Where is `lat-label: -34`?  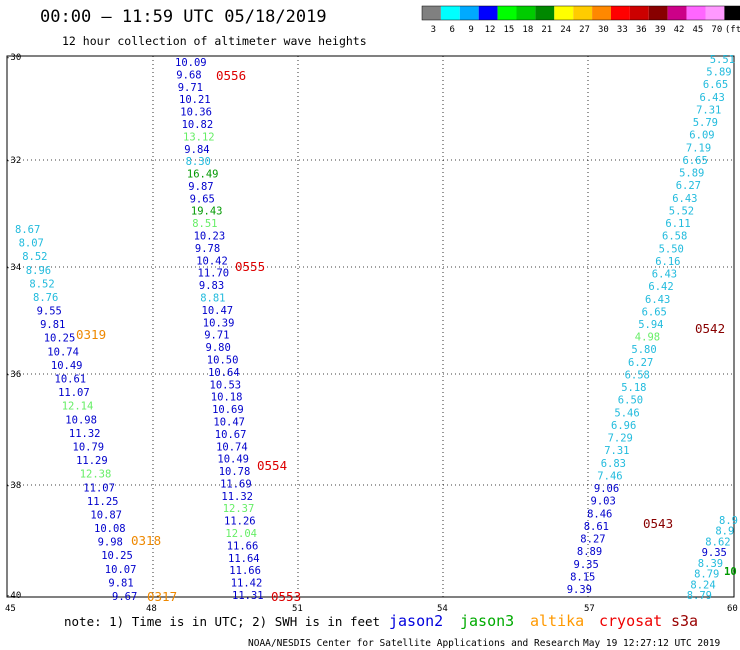
lat-label: -34 is located at coordinates (13, 268).